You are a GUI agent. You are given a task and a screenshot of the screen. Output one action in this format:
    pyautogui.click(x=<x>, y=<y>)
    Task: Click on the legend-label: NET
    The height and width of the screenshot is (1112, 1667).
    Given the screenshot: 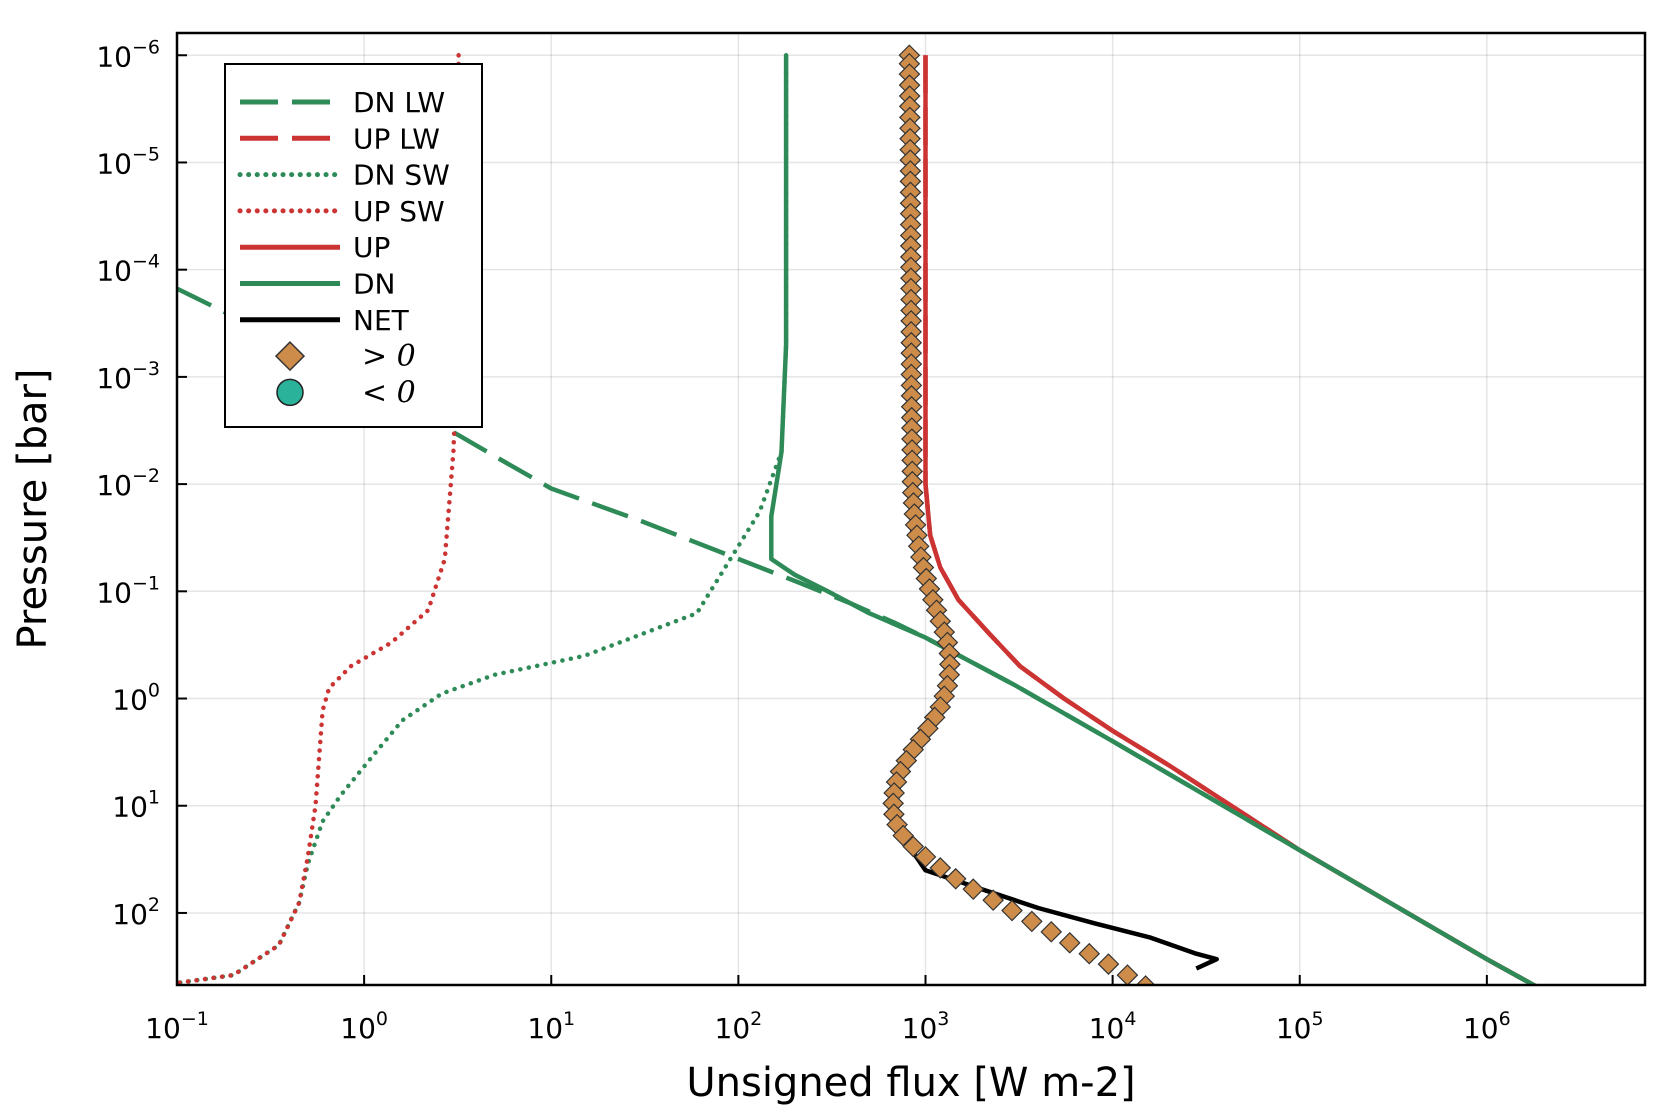 What is the action you would take?
    pyautogui.click(x=381, y=320)
    